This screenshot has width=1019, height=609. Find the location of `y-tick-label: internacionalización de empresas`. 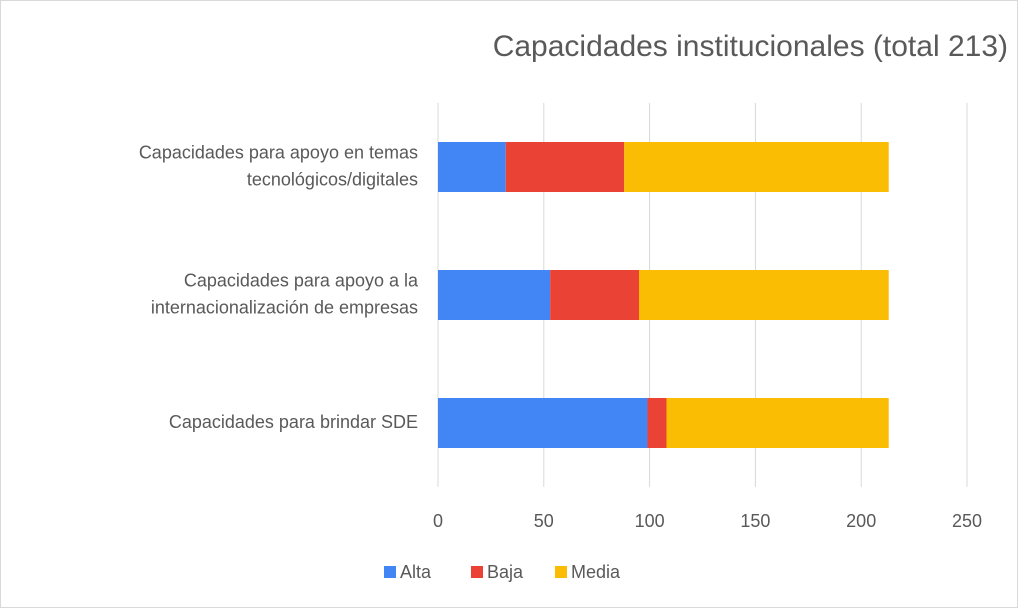

y-tick-label: internacionalización de empresas is located at coordinates (284, 307).